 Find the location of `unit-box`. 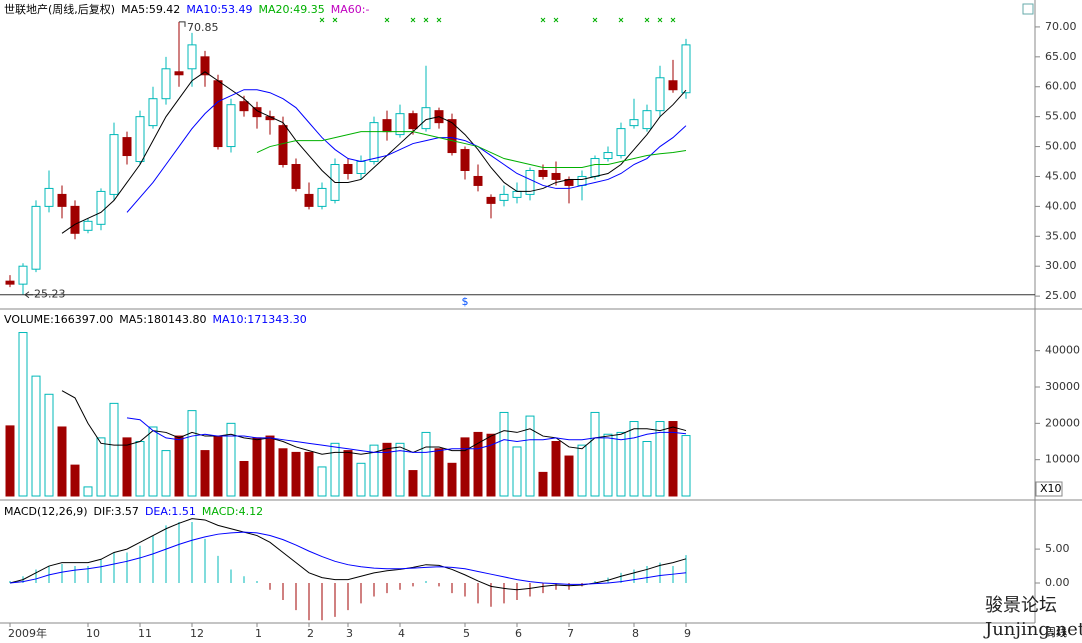

unit-box is located at coordinates (1049, 489).